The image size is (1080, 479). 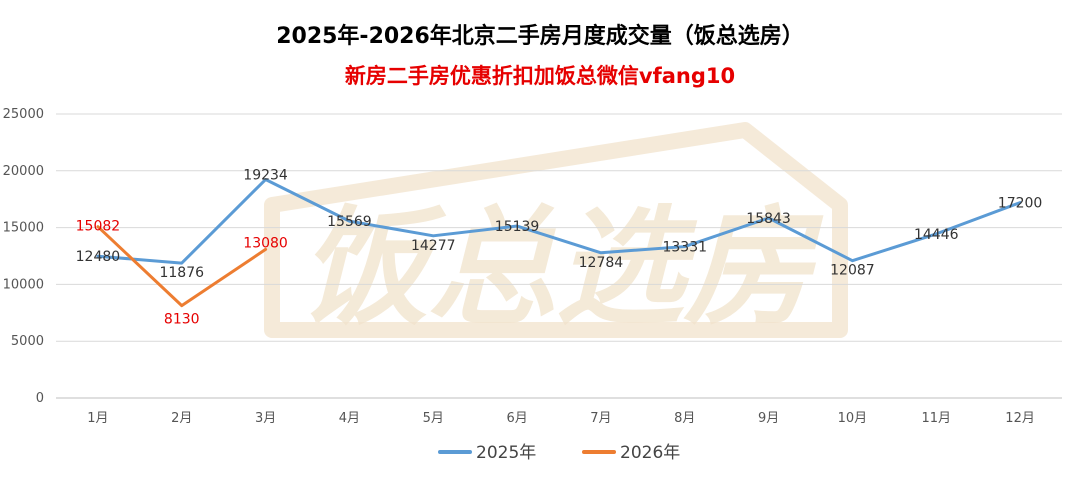 What do you see at coordinates (853, 418) in the screenshot?
I see `x-tick-label: 10月` at bounding box center [853, 418].